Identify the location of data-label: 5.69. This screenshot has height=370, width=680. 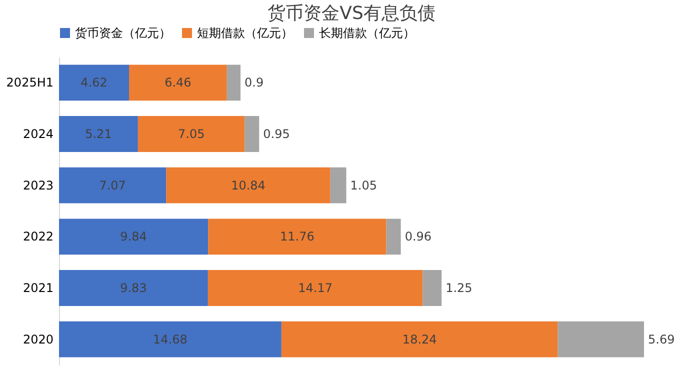
(661, 339).